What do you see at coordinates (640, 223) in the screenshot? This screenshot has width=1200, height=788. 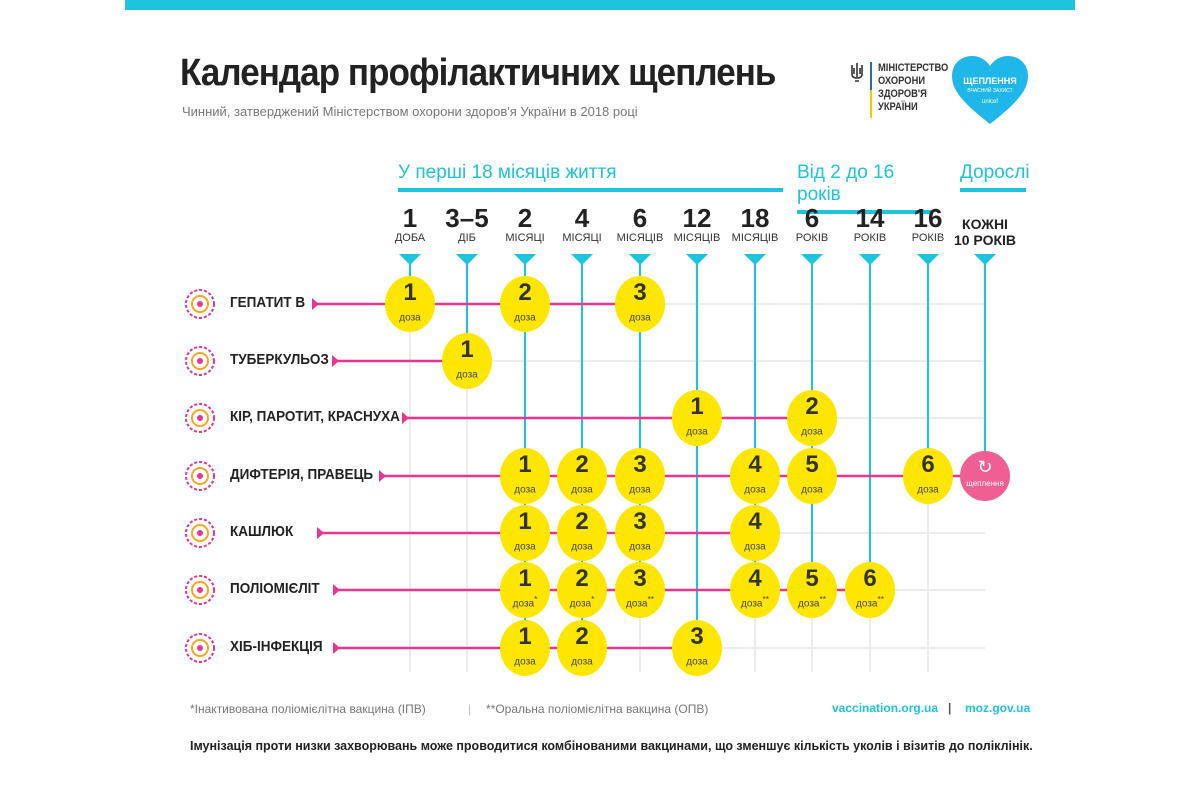 I see `age-column-header: 6 МІСЯЦІВ` at bounding box center [640, 223].